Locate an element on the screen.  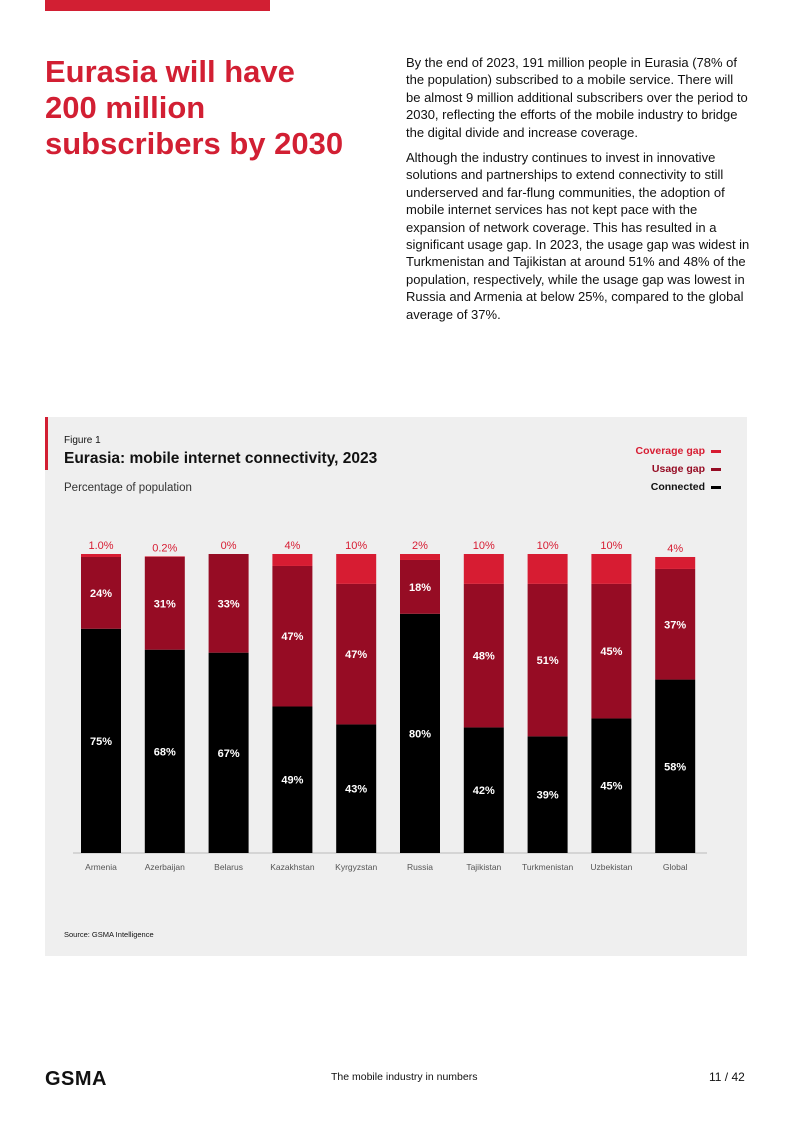
bar-value-label: 49% is located at coordinates (292, 781).